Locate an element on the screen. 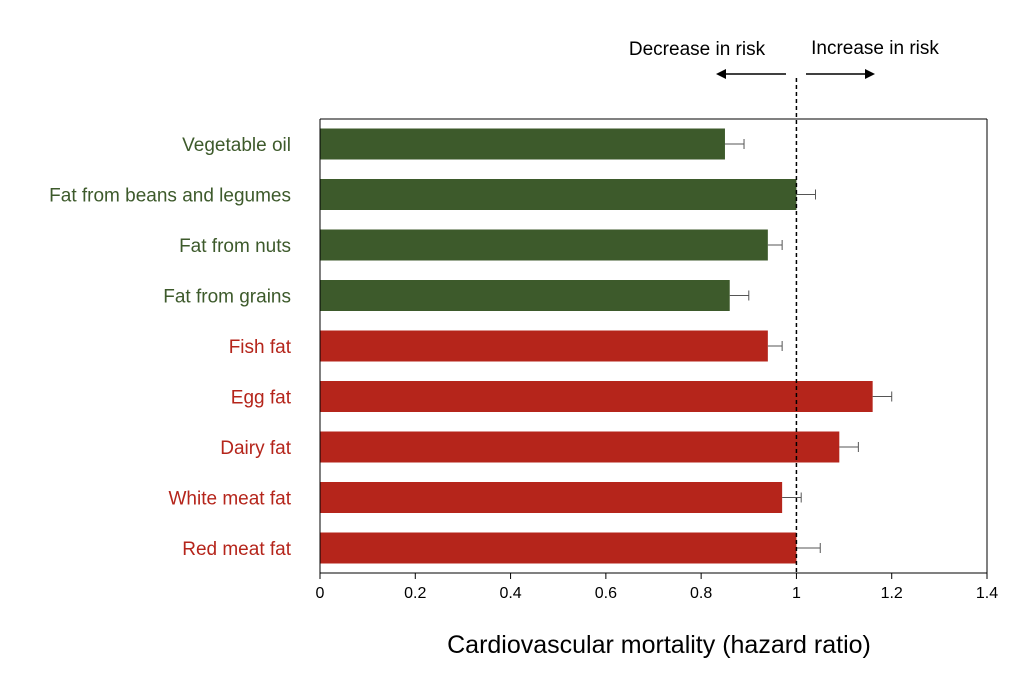  decrease-risk-label: Decrease in risk is located at coordinates (697, 49).